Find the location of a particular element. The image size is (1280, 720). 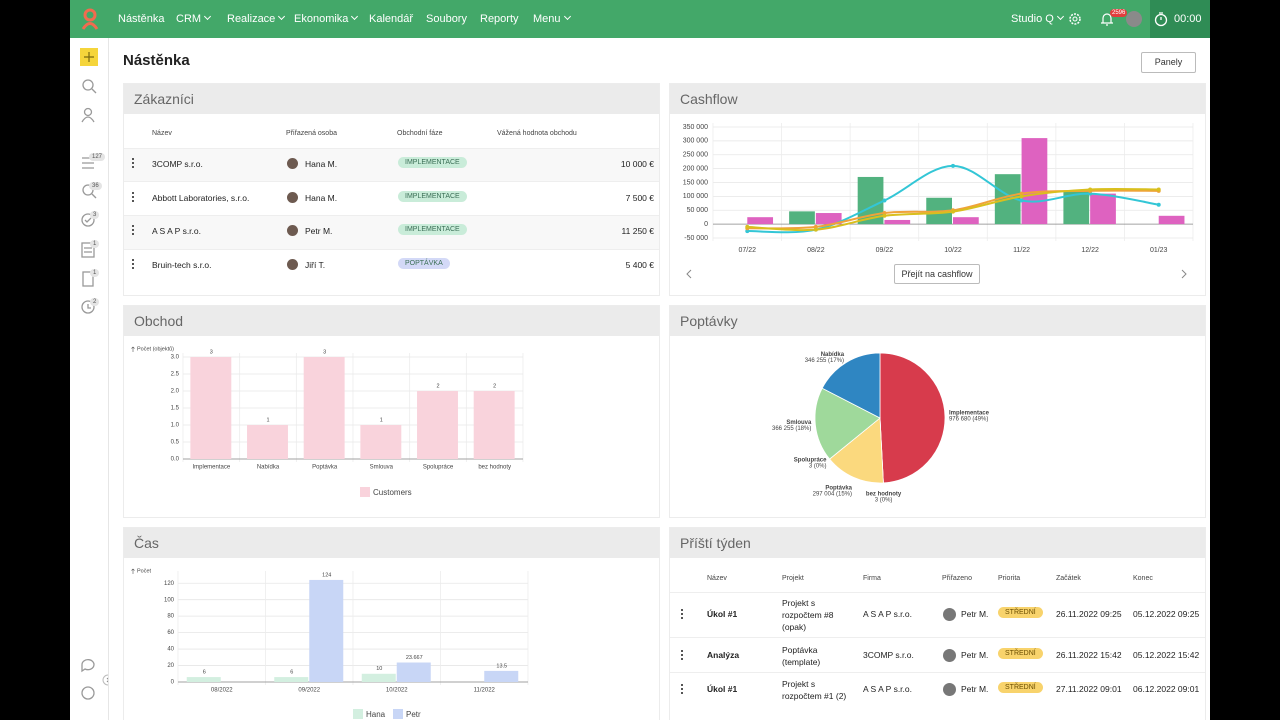

notification-badge: 2596 is located at coordinates (1119, 13).